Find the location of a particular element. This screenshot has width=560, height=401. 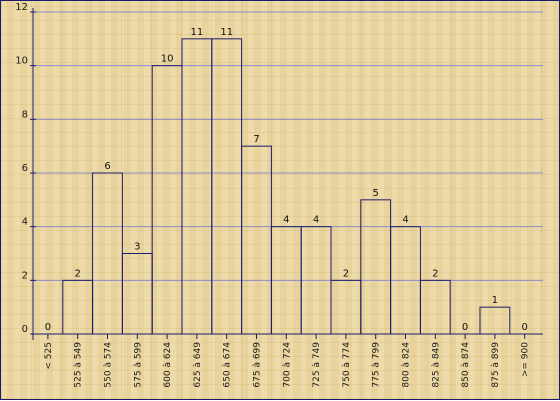

data-label: 3 is located at coordinates (137, 247).